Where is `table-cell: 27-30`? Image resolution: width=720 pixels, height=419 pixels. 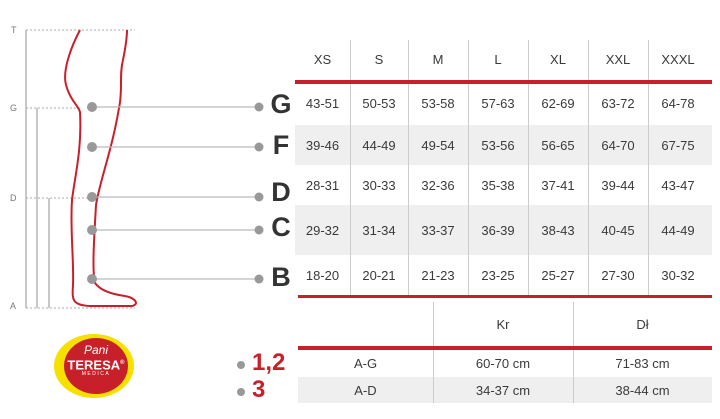 table-cell: 27-30 is located at coordinates (618, 275).